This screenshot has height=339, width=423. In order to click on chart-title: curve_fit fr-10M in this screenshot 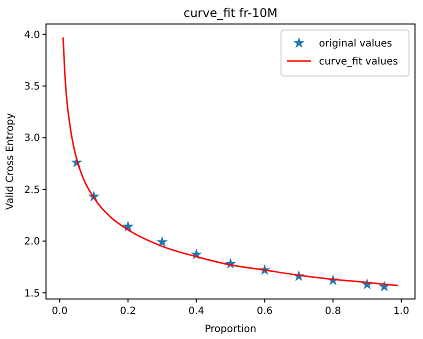, I will do `click(230, 13)`.